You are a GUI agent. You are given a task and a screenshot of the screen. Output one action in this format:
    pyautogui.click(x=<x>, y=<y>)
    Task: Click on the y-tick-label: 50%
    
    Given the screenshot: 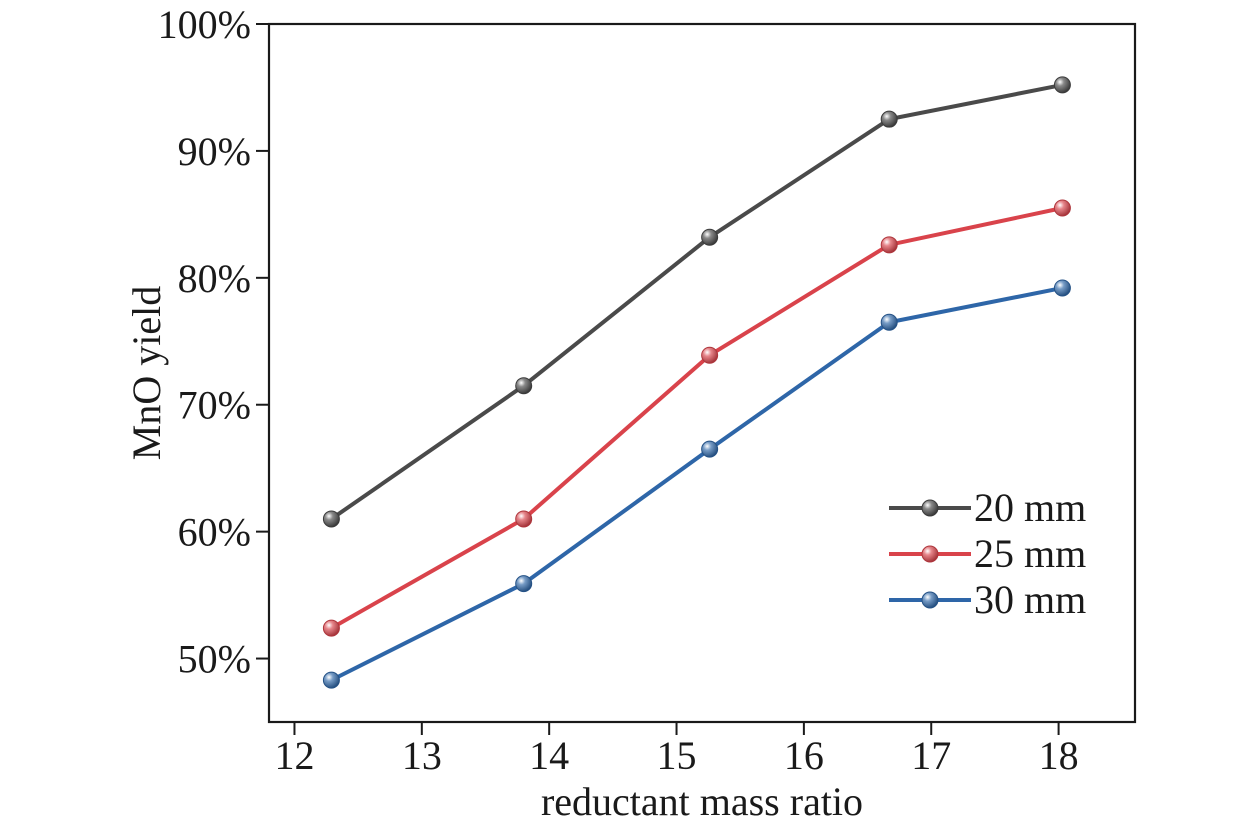 What is the action you would take?
    pyautogui.click(x=214, y=659)
    